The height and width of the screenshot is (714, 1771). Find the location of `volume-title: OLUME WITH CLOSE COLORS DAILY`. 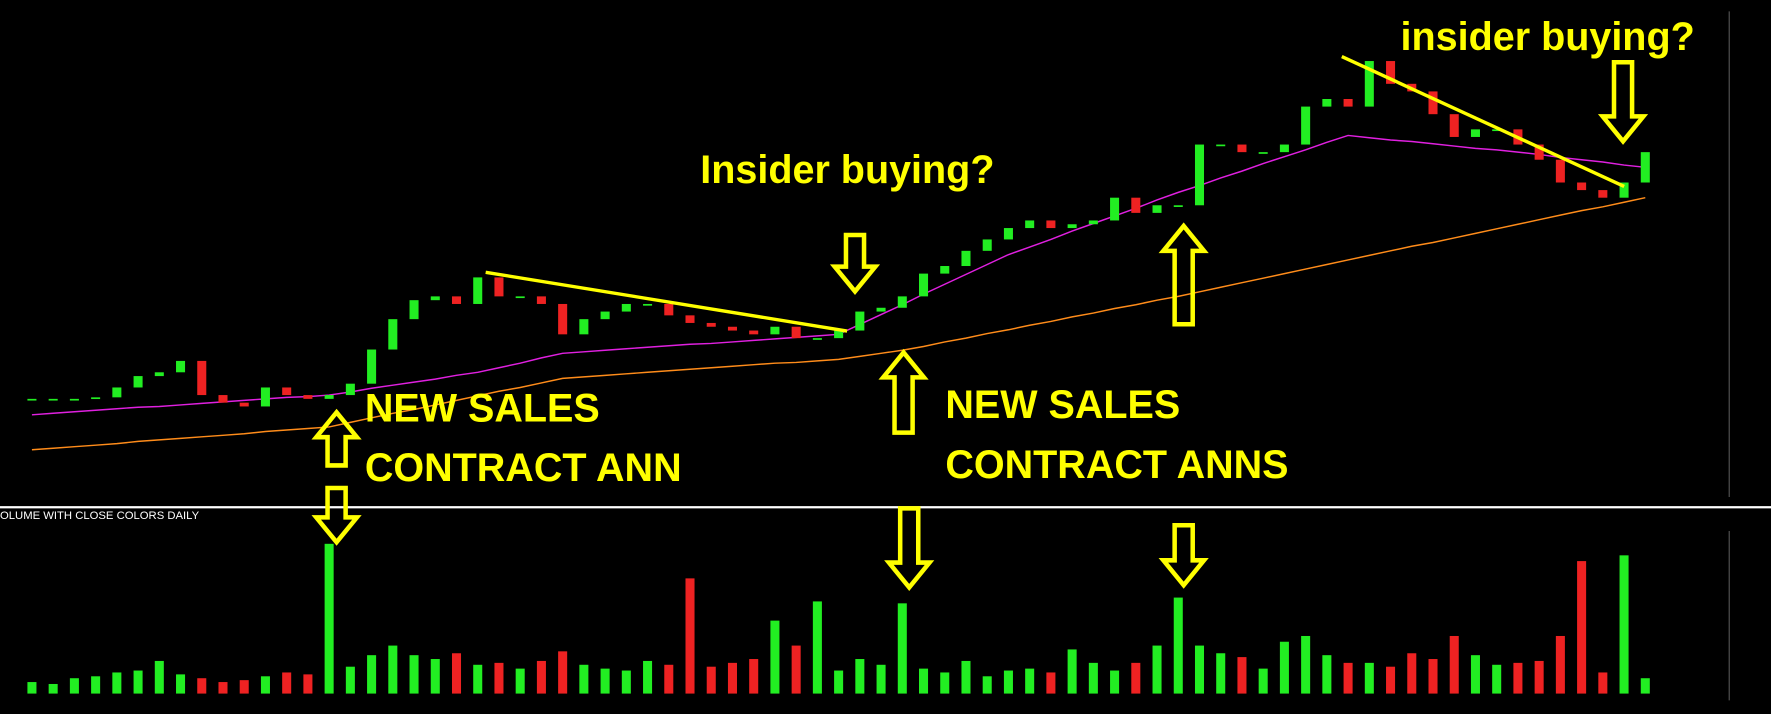

volume-title: OLUME WITH CLOSE COLORS DAILY is located at coordinates (100, 516).